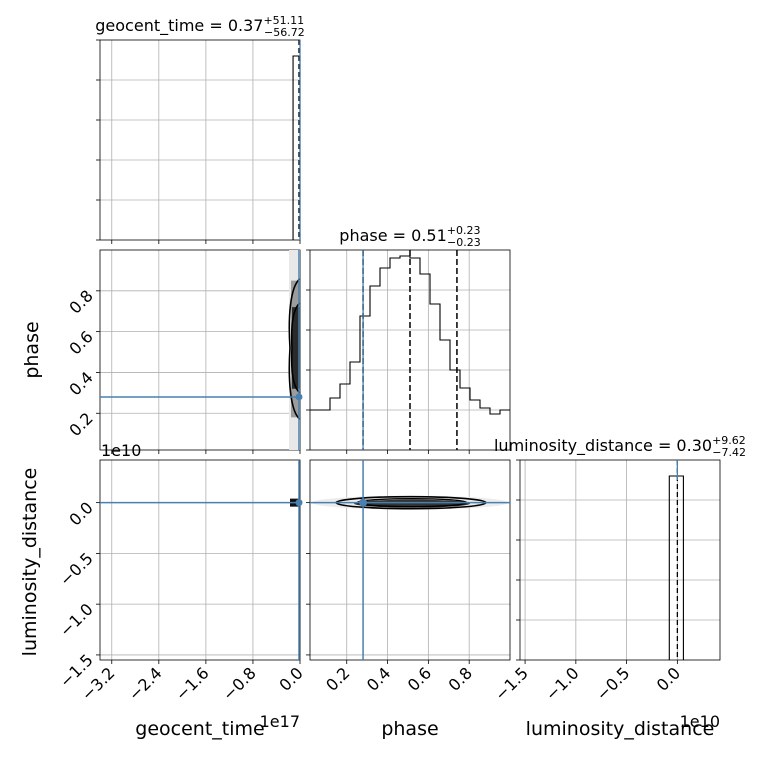 The width and height of the screenshot is (760, 760). What do you see at coordinates (409, 729) in the screenshot?
I see `x-axis-label-phase: phase` at bounding box center [409, 729].